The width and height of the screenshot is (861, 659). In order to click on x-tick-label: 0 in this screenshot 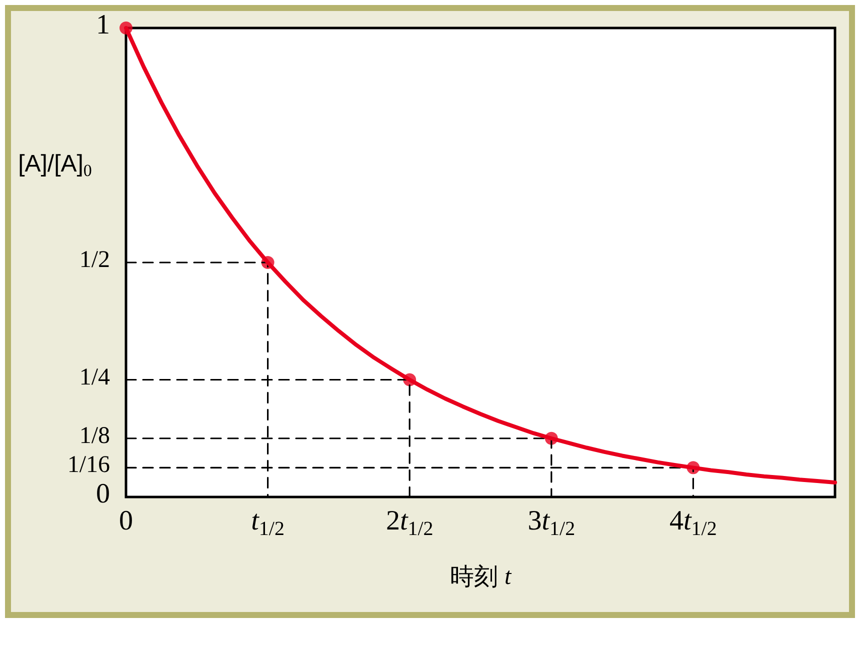, I will do `click(126, 521)`.